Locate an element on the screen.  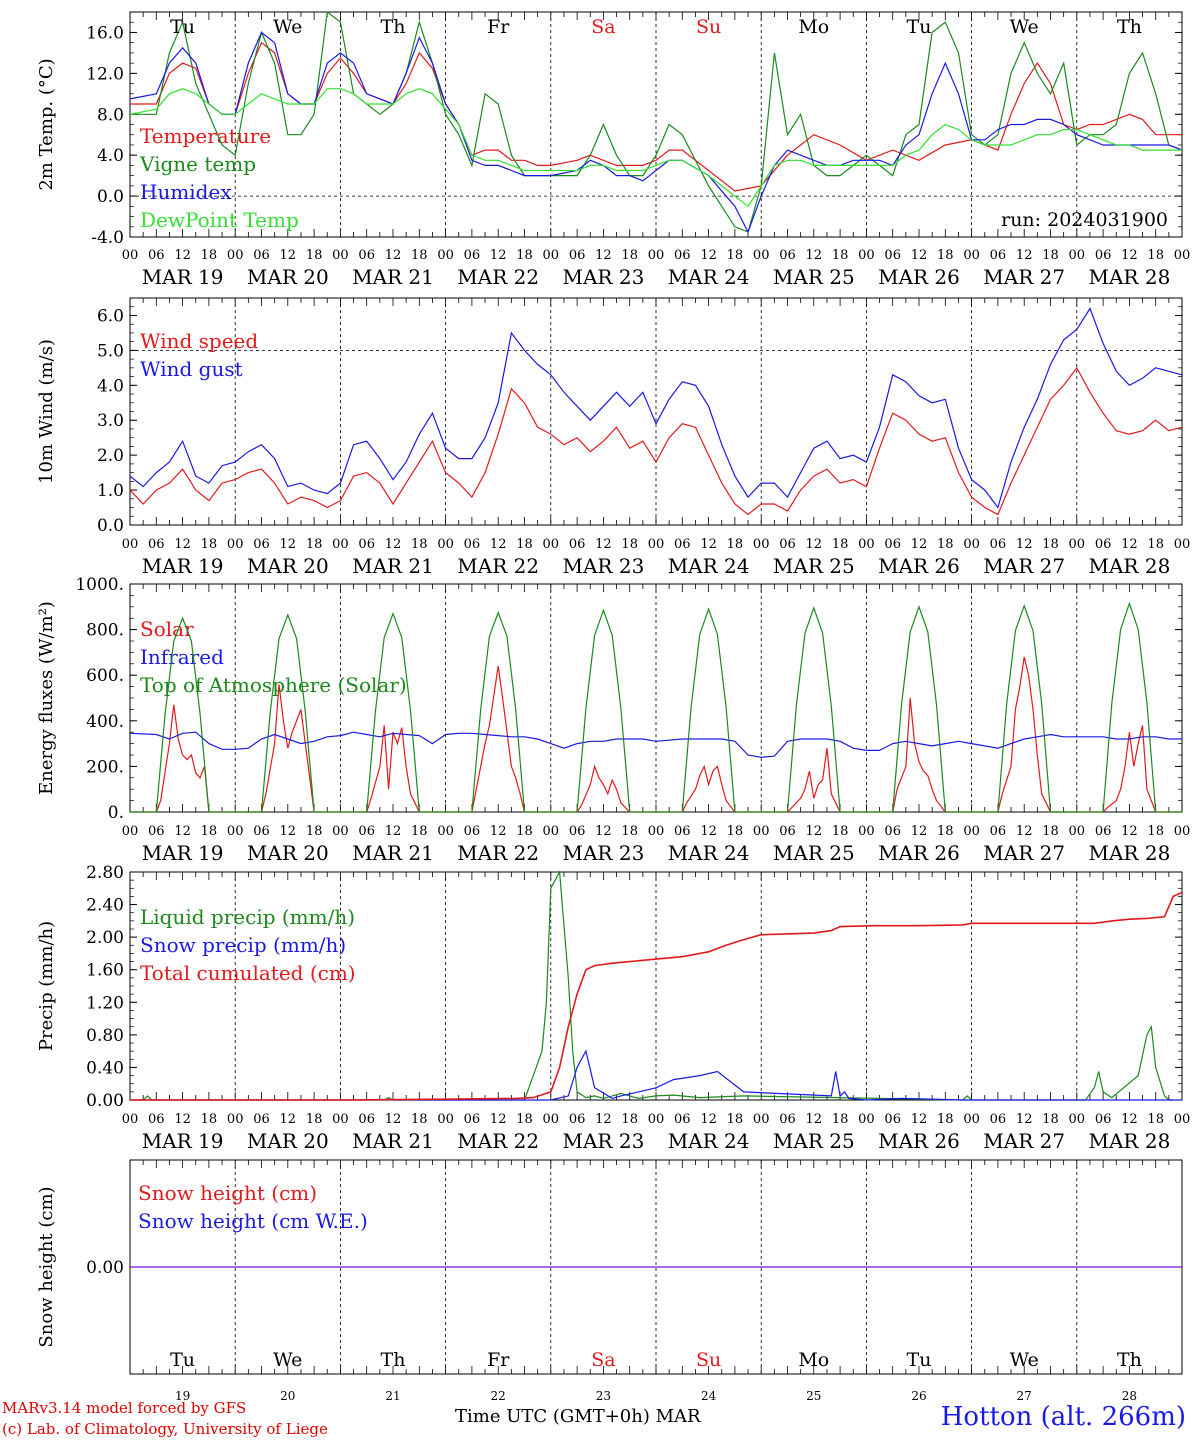
y-tick-label: 6.0 is located at coordinates (110, 316).